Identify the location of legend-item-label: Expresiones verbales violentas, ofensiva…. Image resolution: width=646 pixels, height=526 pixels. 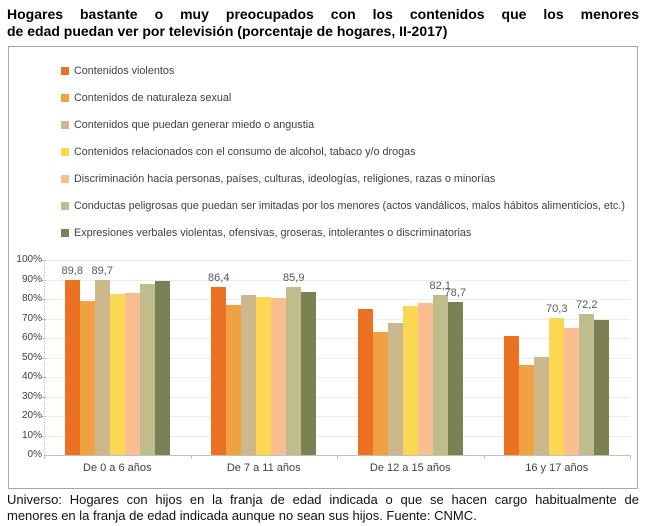
(273, 232).